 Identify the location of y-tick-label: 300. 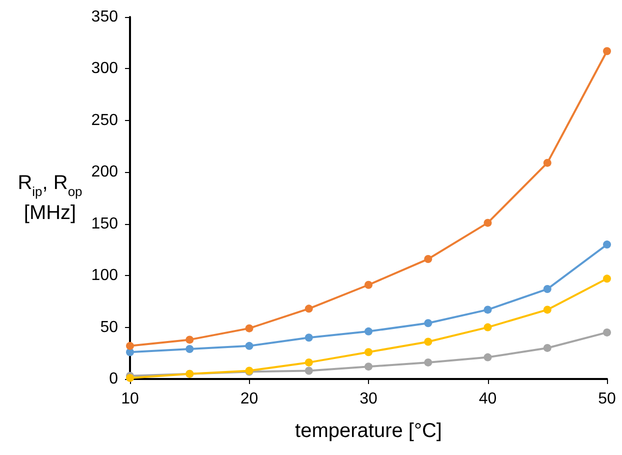
(104, 69).